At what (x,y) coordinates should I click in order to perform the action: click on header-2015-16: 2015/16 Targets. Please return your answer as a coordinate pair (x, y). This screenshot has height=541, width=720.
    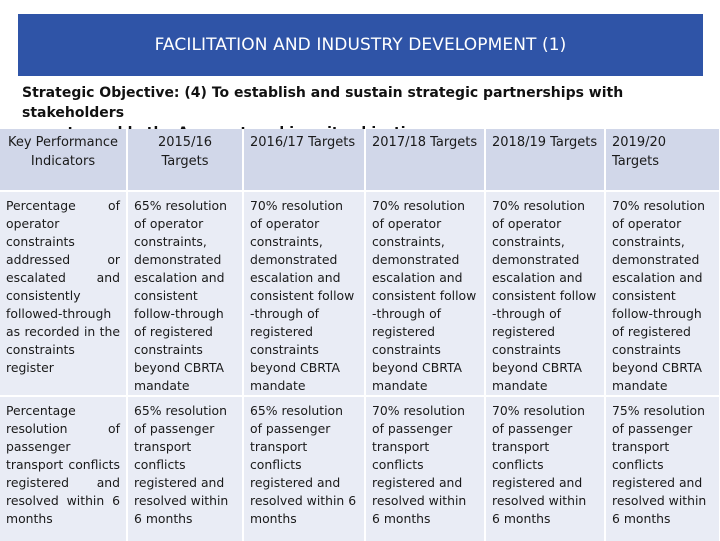
    Looking at the image, I should click on (185, 160).